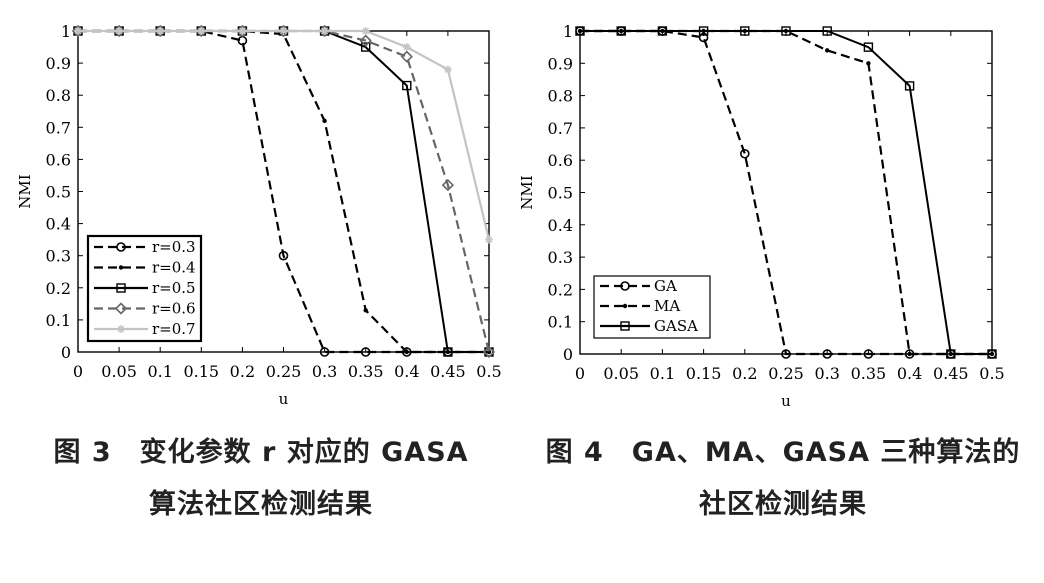 The width and height of the screenshot is (1044, 583). I want to click on legend-item-GASA: GASA, so click(649, 326).